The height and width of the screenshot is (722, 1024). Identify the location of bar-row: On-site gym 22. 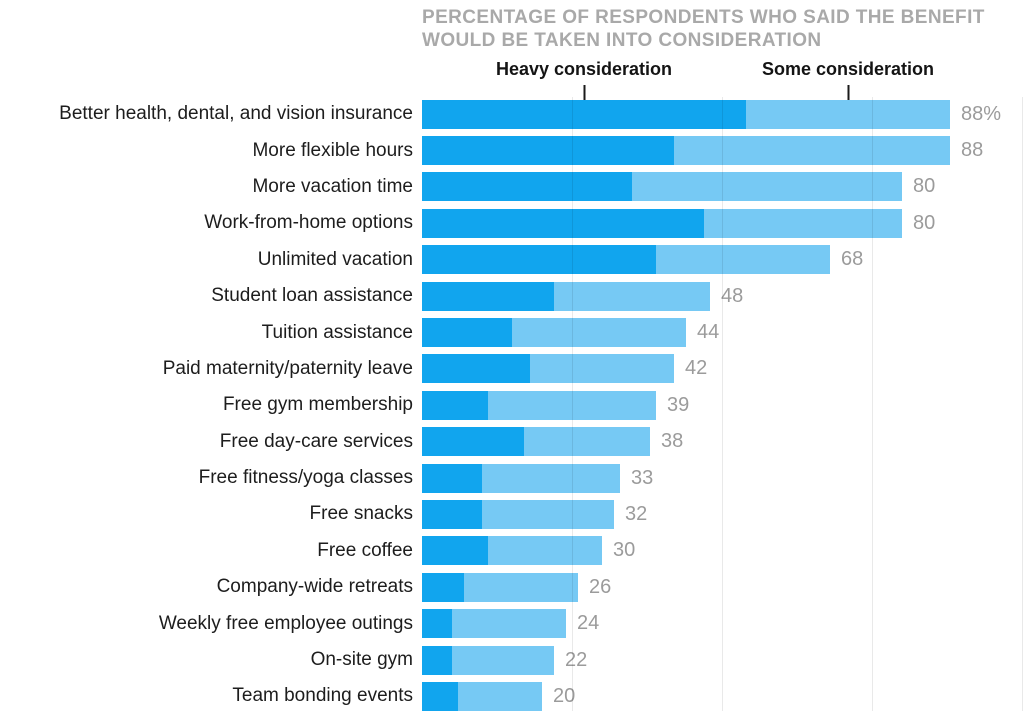
(512, 660).